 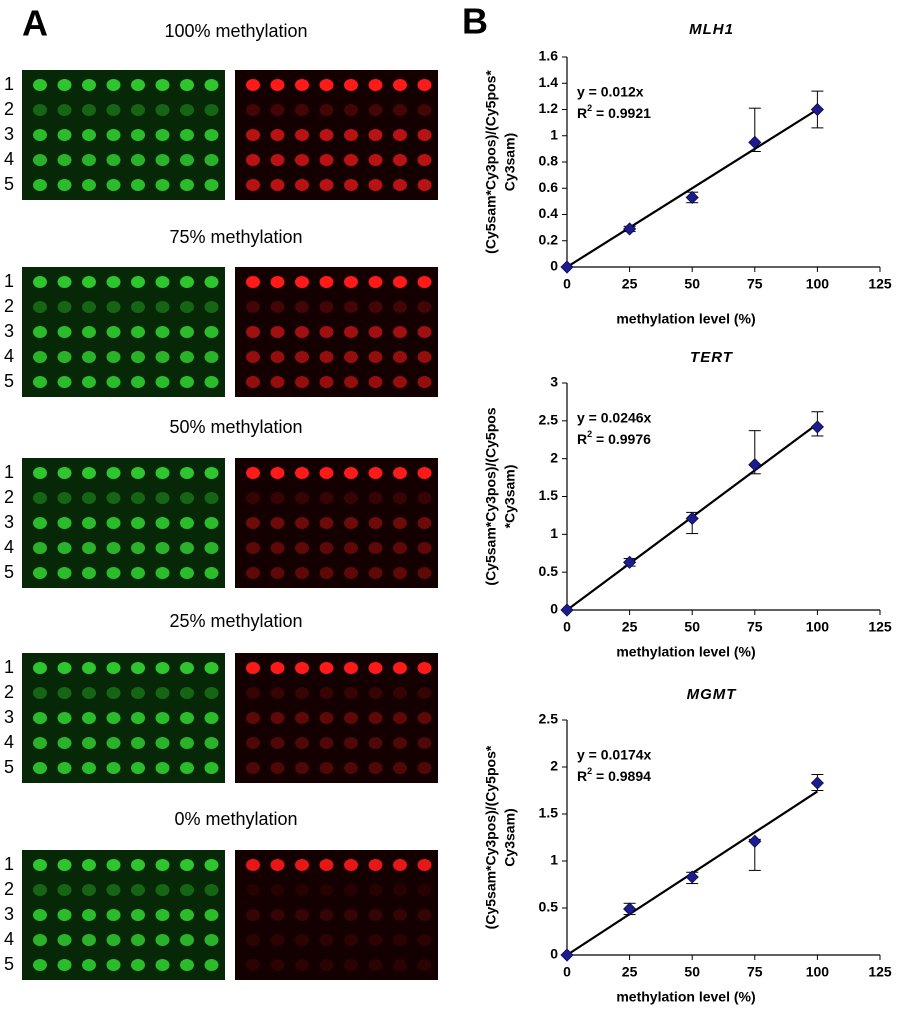 What do you see at coordinates (614, 774) in the screenshot?
I see `r-squared: R2 = 0.9894` at bounding box center [614, 774].